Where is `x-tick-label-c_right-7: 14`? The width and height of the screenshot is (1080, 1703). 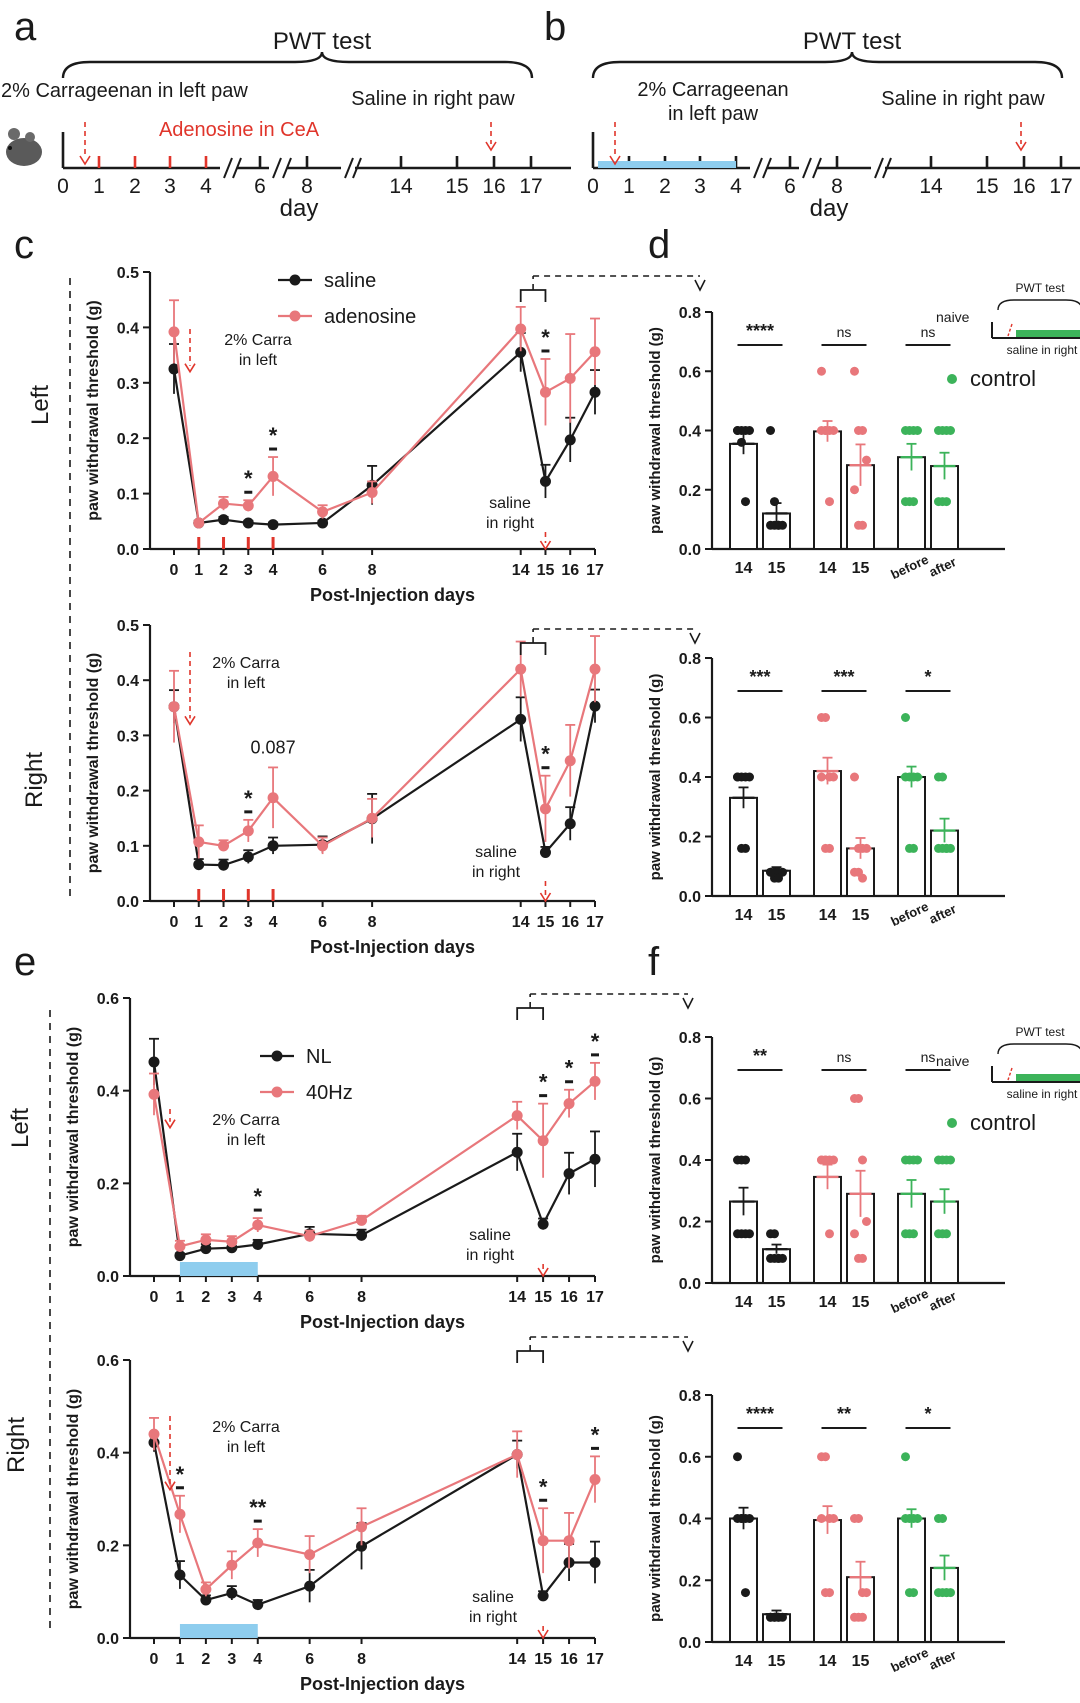
x-tick-label-c_right-7: 14 is located at coordinates (521, 922).